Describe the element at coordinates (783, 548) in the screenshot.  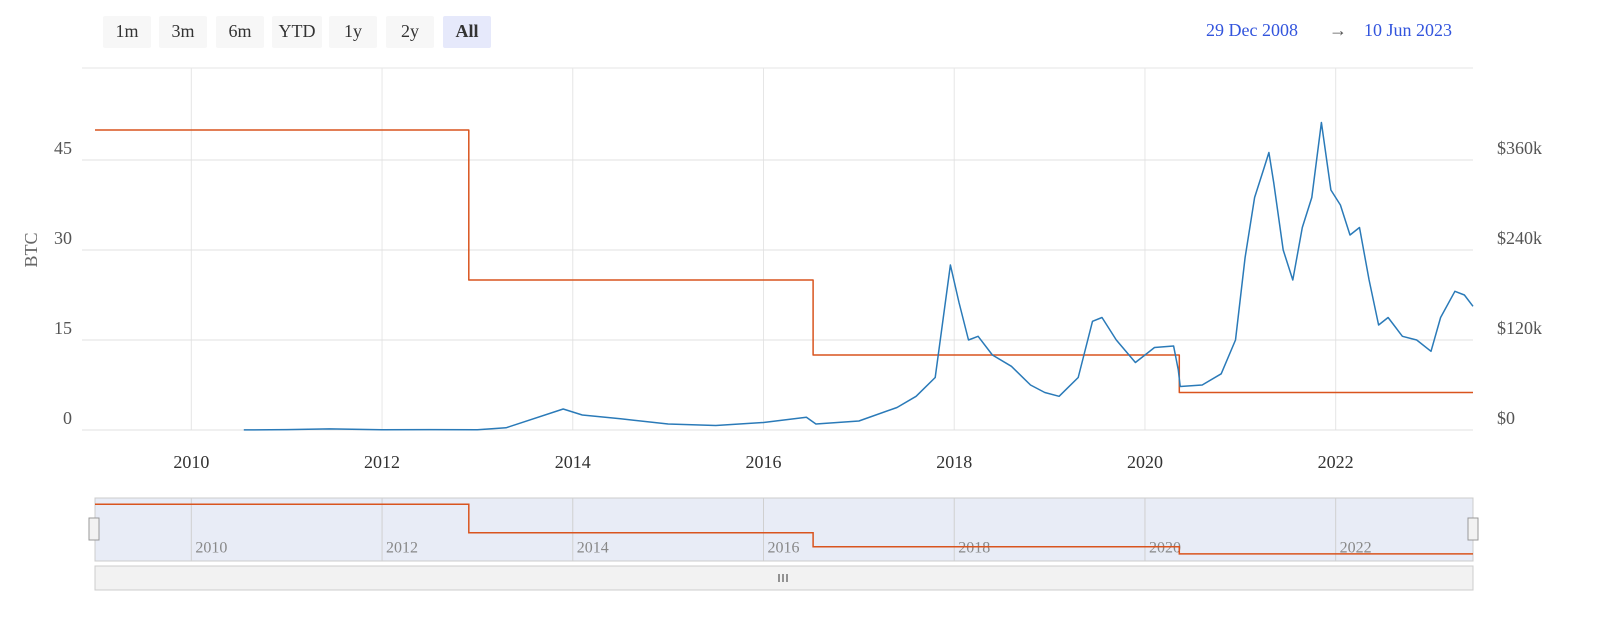
I see `nav-tick-label: 2016` at that location.